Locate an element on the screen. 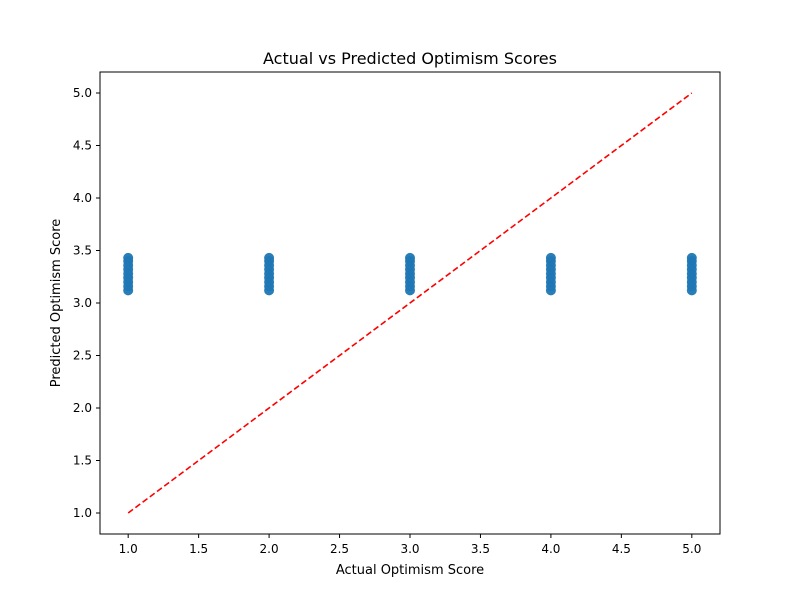  x-axis-label: Actual Optimism Score is located at coordinates (410, 570).